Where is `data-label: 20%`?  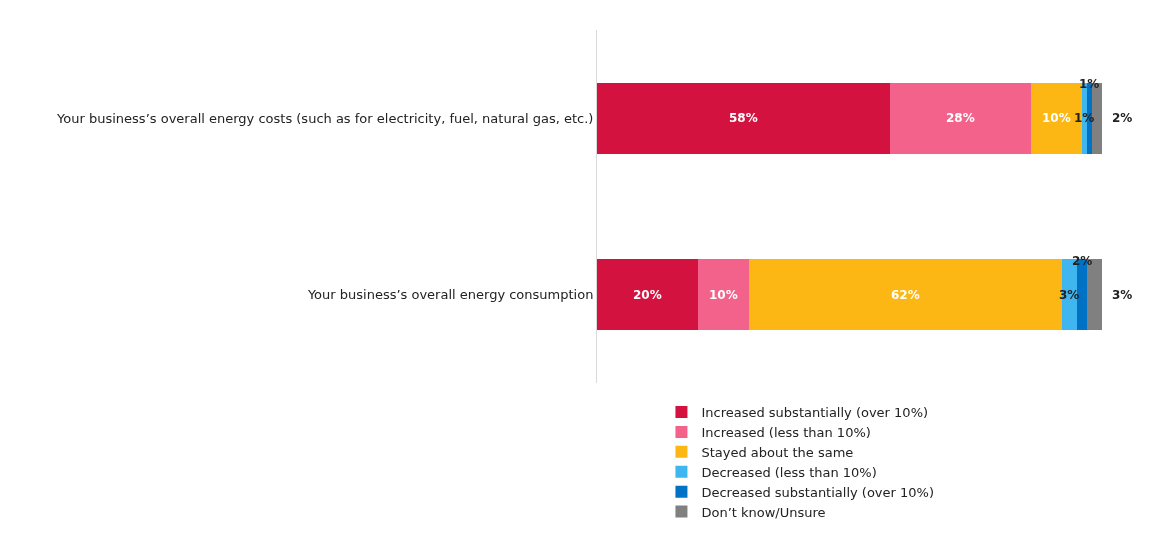
data-label: 20% is located at coordinates (647, 295).